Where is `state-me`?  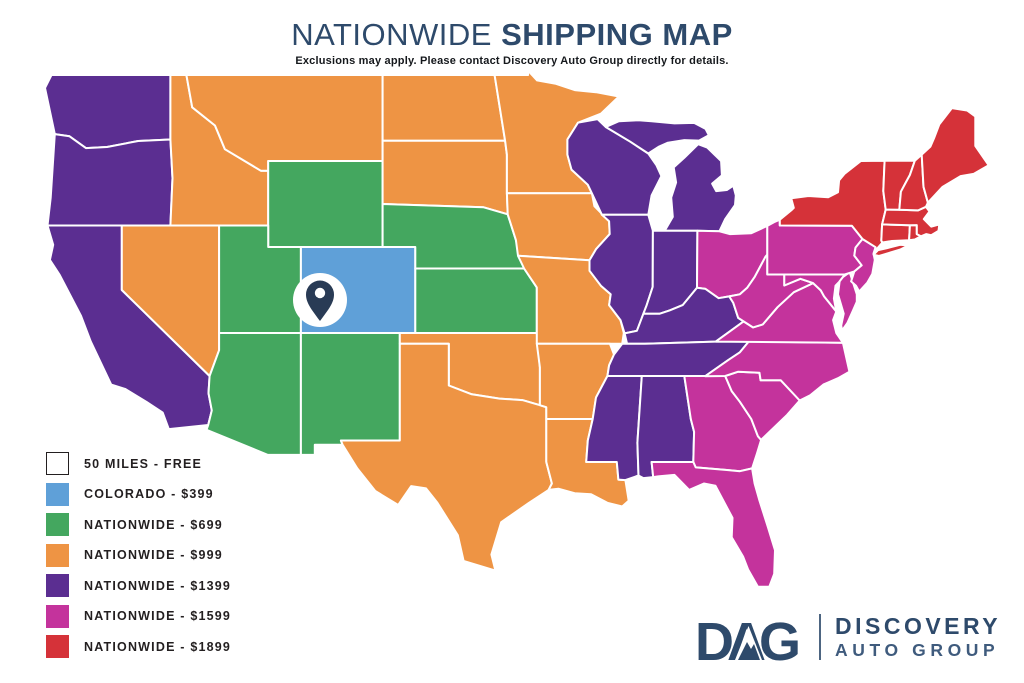 state-me is located at coordinates (955, 155).